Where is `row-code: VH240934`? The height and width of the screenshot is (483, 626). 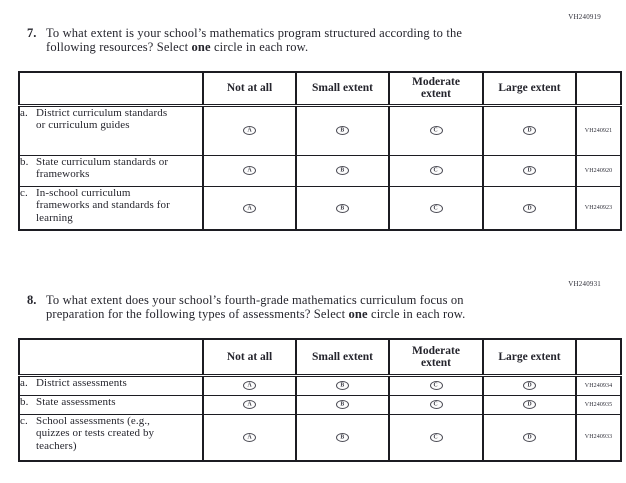 row-code: VH240934 is located at coordinates (598, 385).